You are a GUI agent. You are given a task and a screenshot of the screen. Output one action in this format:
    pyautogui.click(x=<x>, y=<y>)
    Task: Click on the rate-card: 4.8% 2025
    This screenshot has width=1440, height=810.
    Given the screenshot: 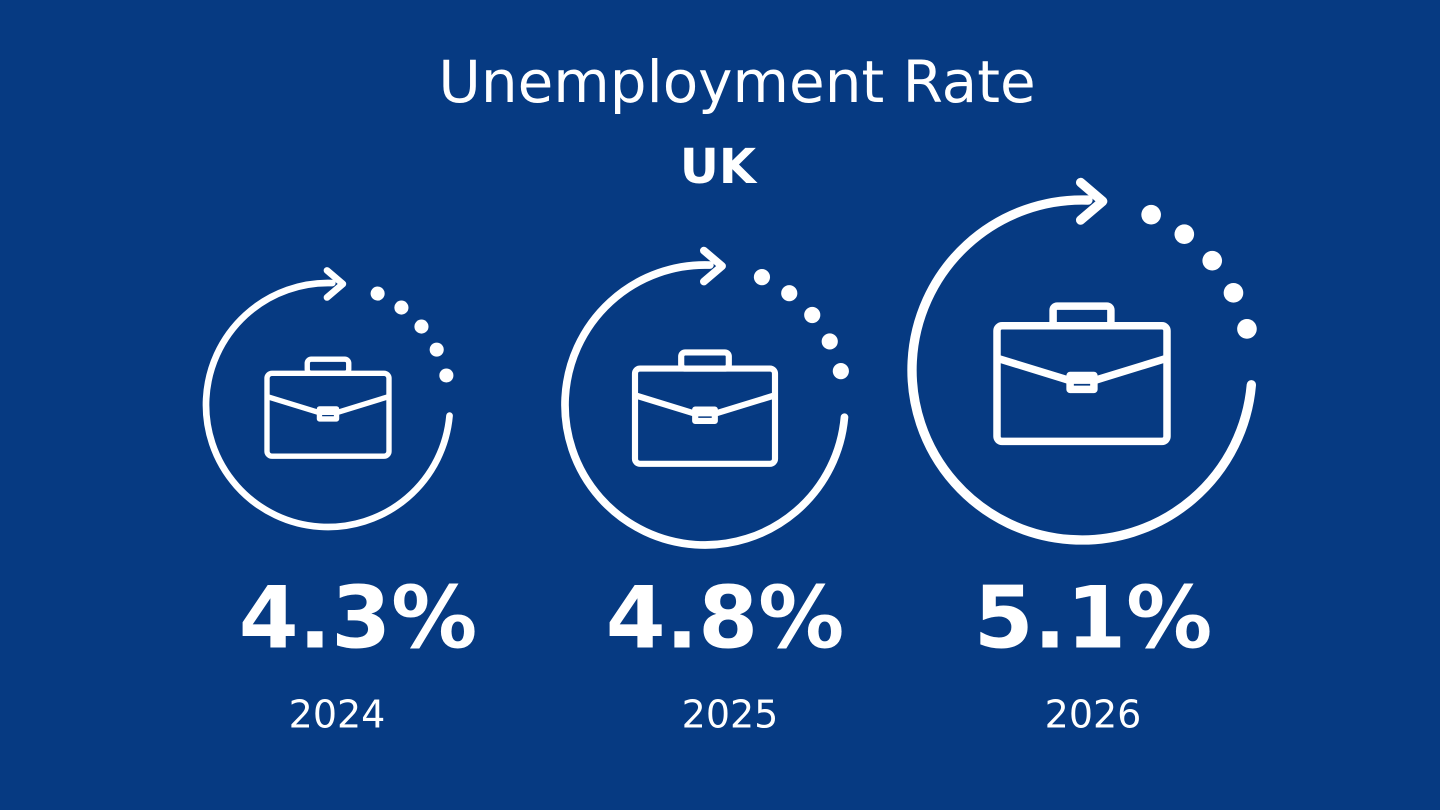 What is the action you would take?
    pyautogui.click(x=705, y=491)
    